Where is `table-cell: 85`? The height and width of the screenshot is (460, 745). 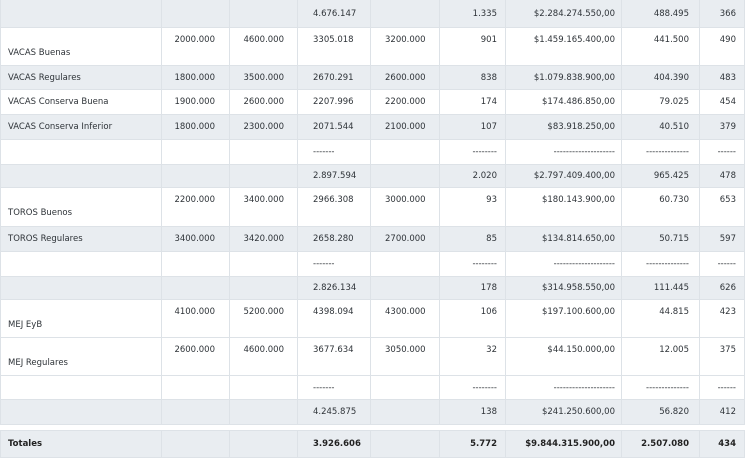
table-cell: 85 is located at coordinates (473, 239).